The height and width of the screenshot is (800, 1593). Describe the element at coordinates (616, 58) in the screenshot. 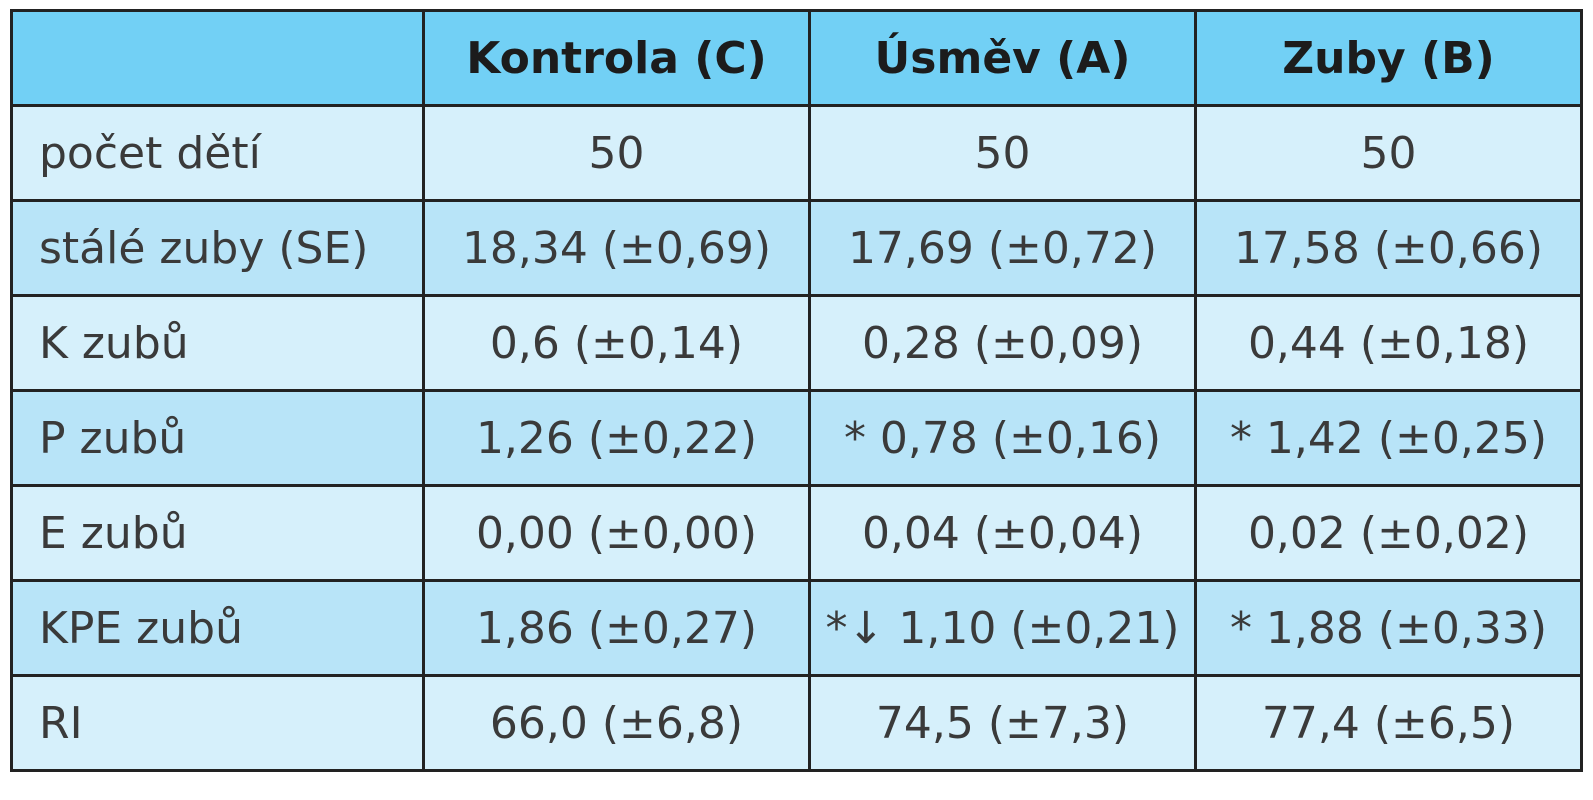

I see `column-header: Kontrola (C)` at that location.